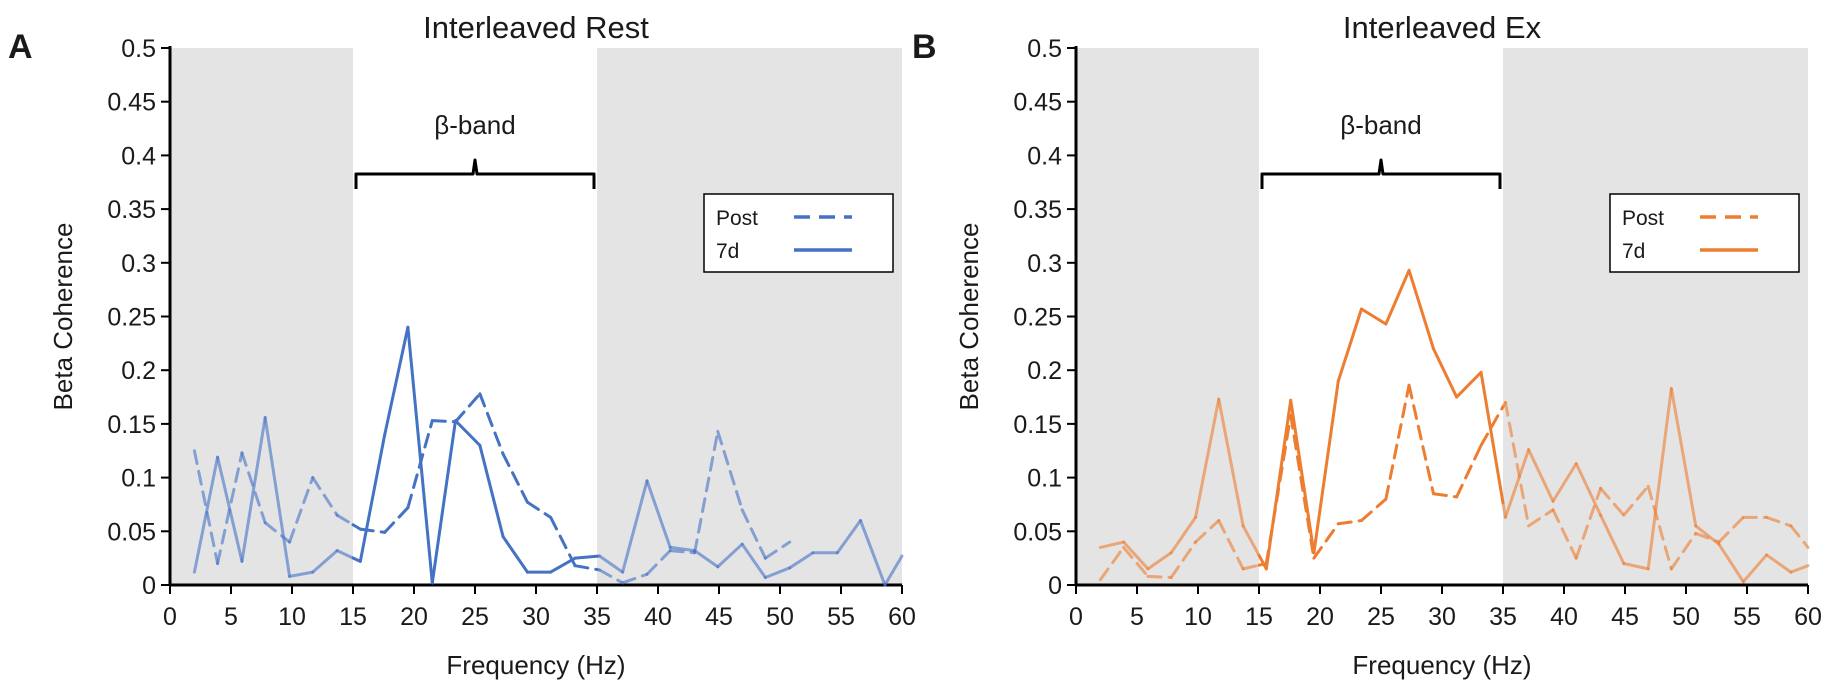 This screenshot has width=1831, height=689. I want to click on legend-box, so click(1704, 233).